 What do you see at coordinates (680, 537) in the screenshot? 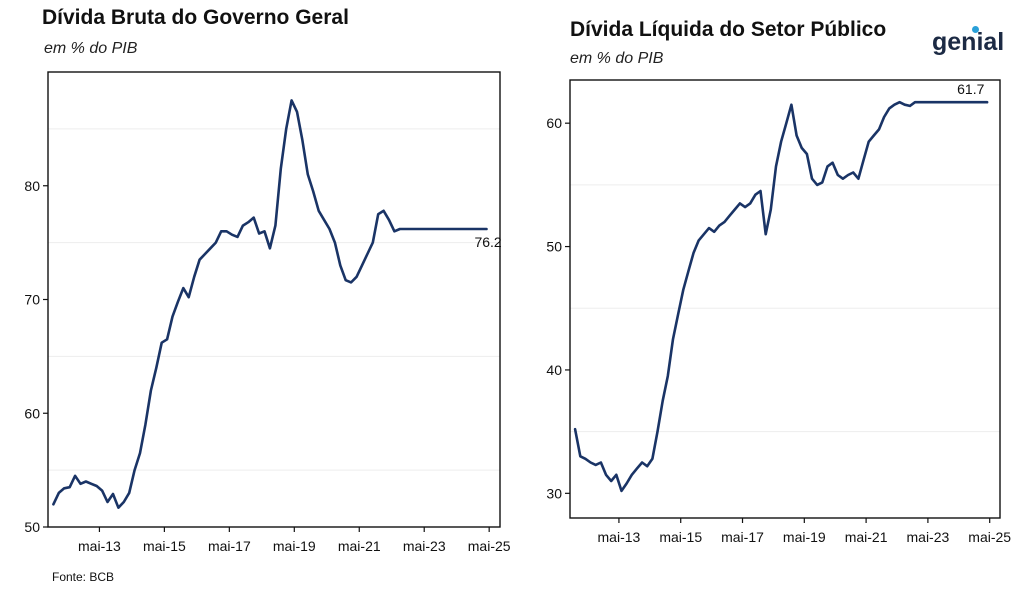
I see `chart-2-x-tick-label: mai-15` at bounding box center [680, 537].